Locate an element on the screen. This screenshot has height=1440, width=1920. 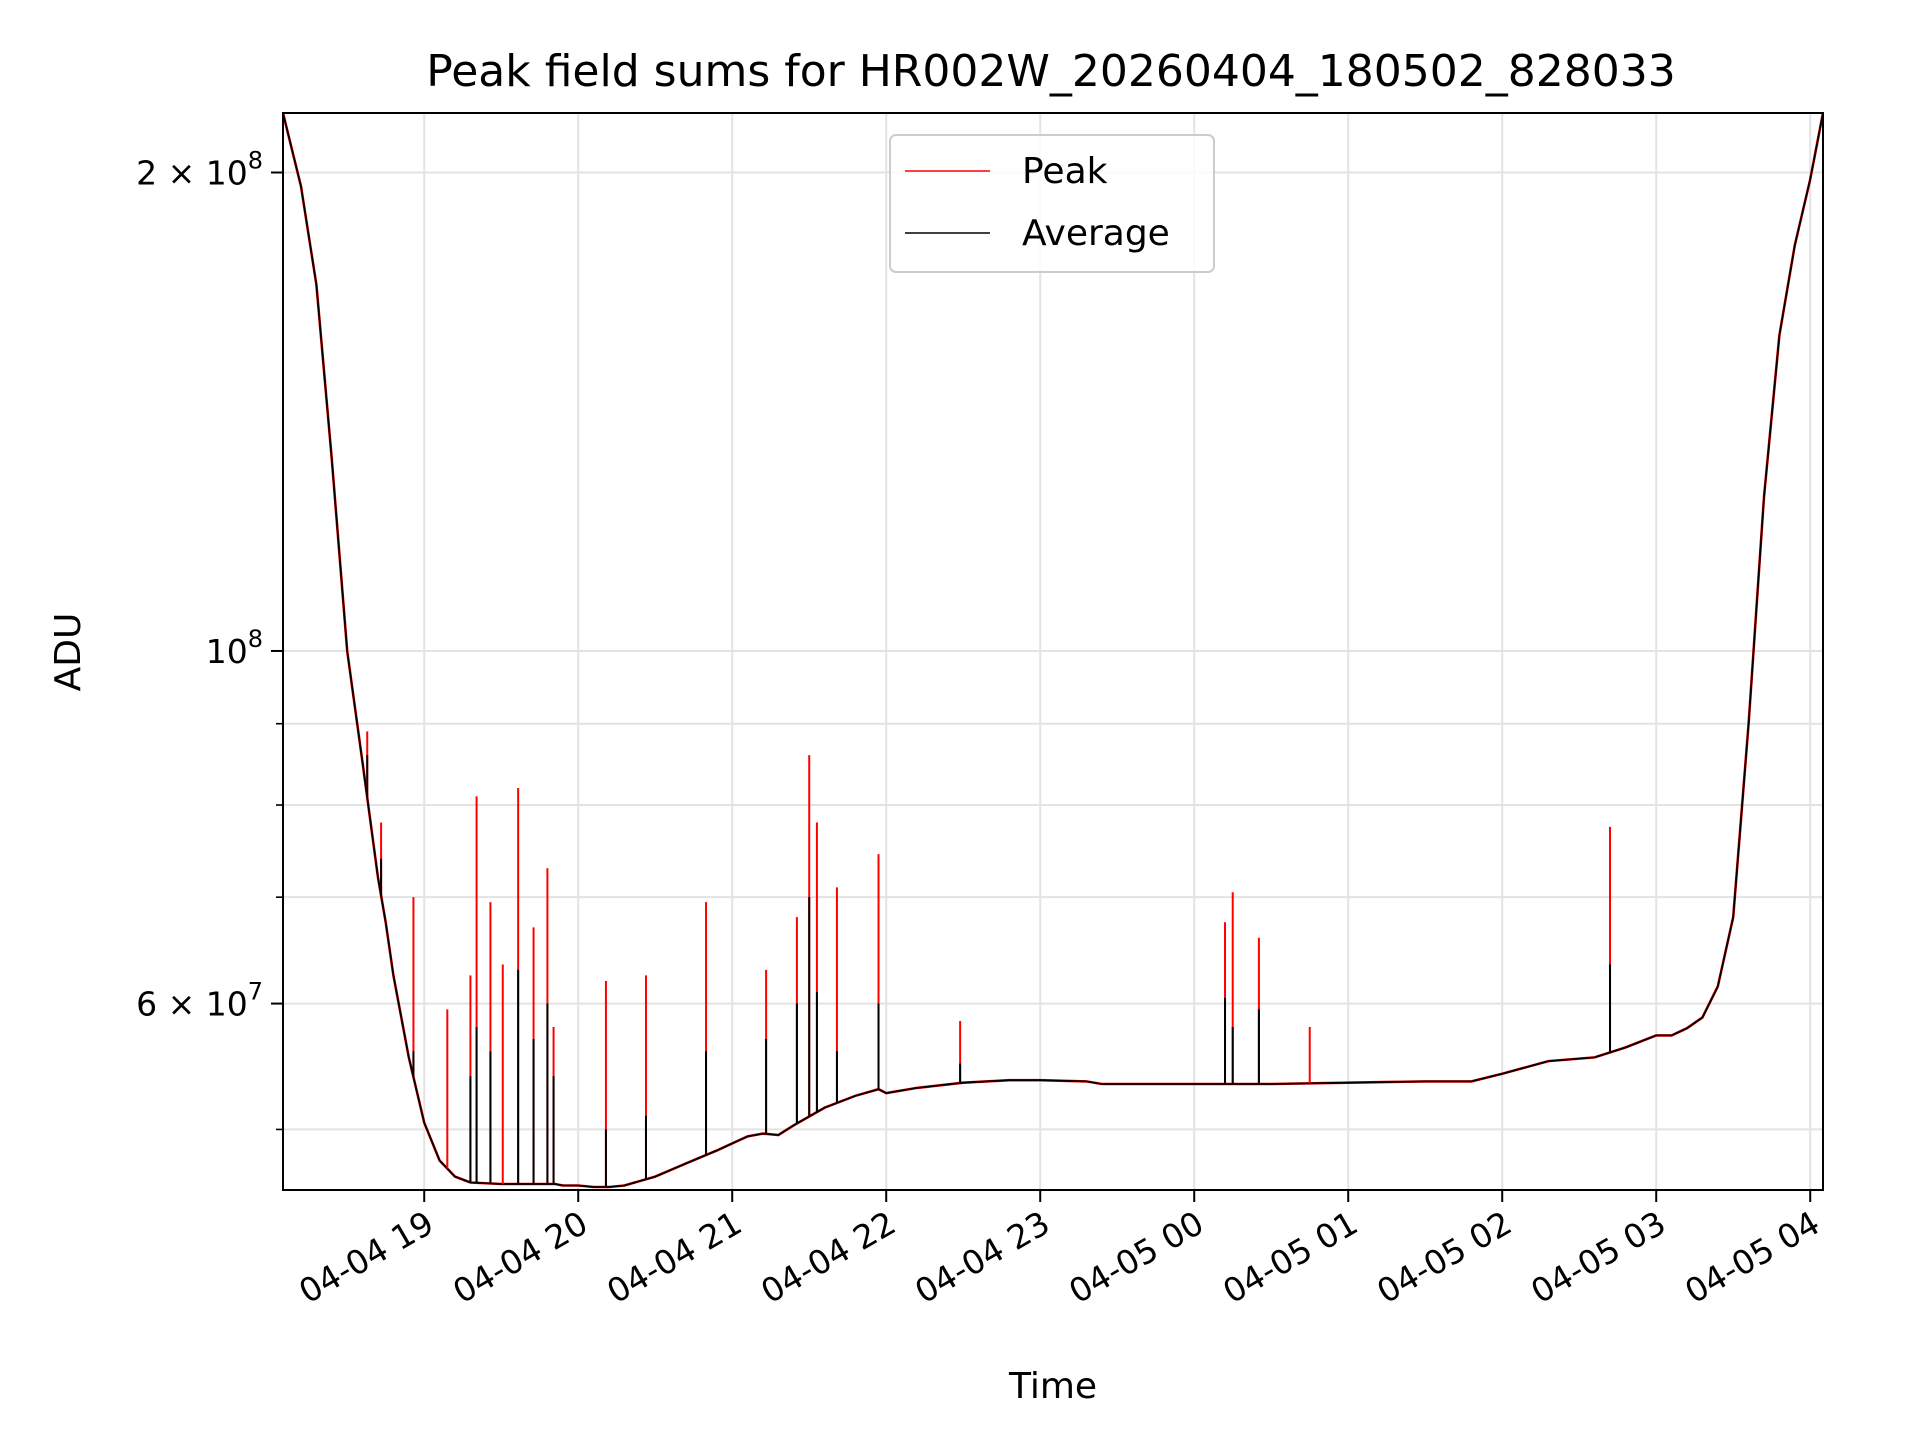
legend-label-average: Average is located at coordinates (1096, 233).